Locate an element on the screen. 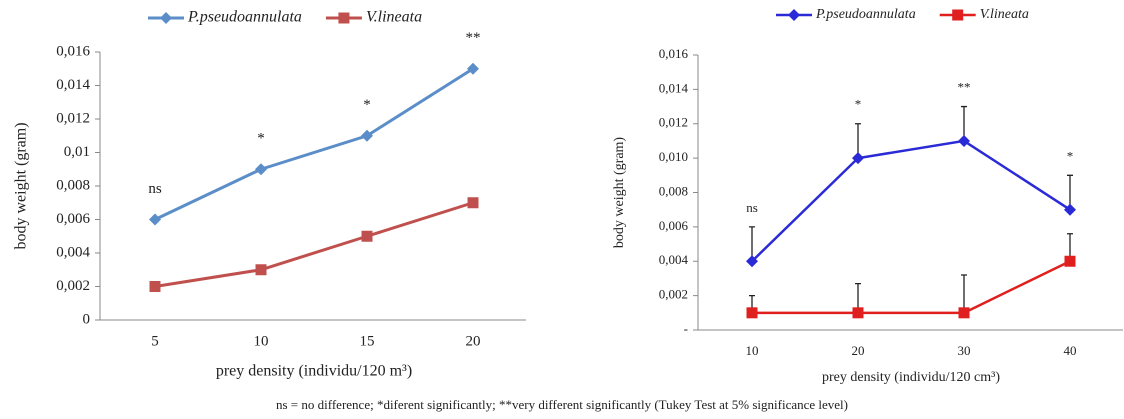 The image size is (1124, 419). x-tick-label: 5 is located at coordinates (155, 341).